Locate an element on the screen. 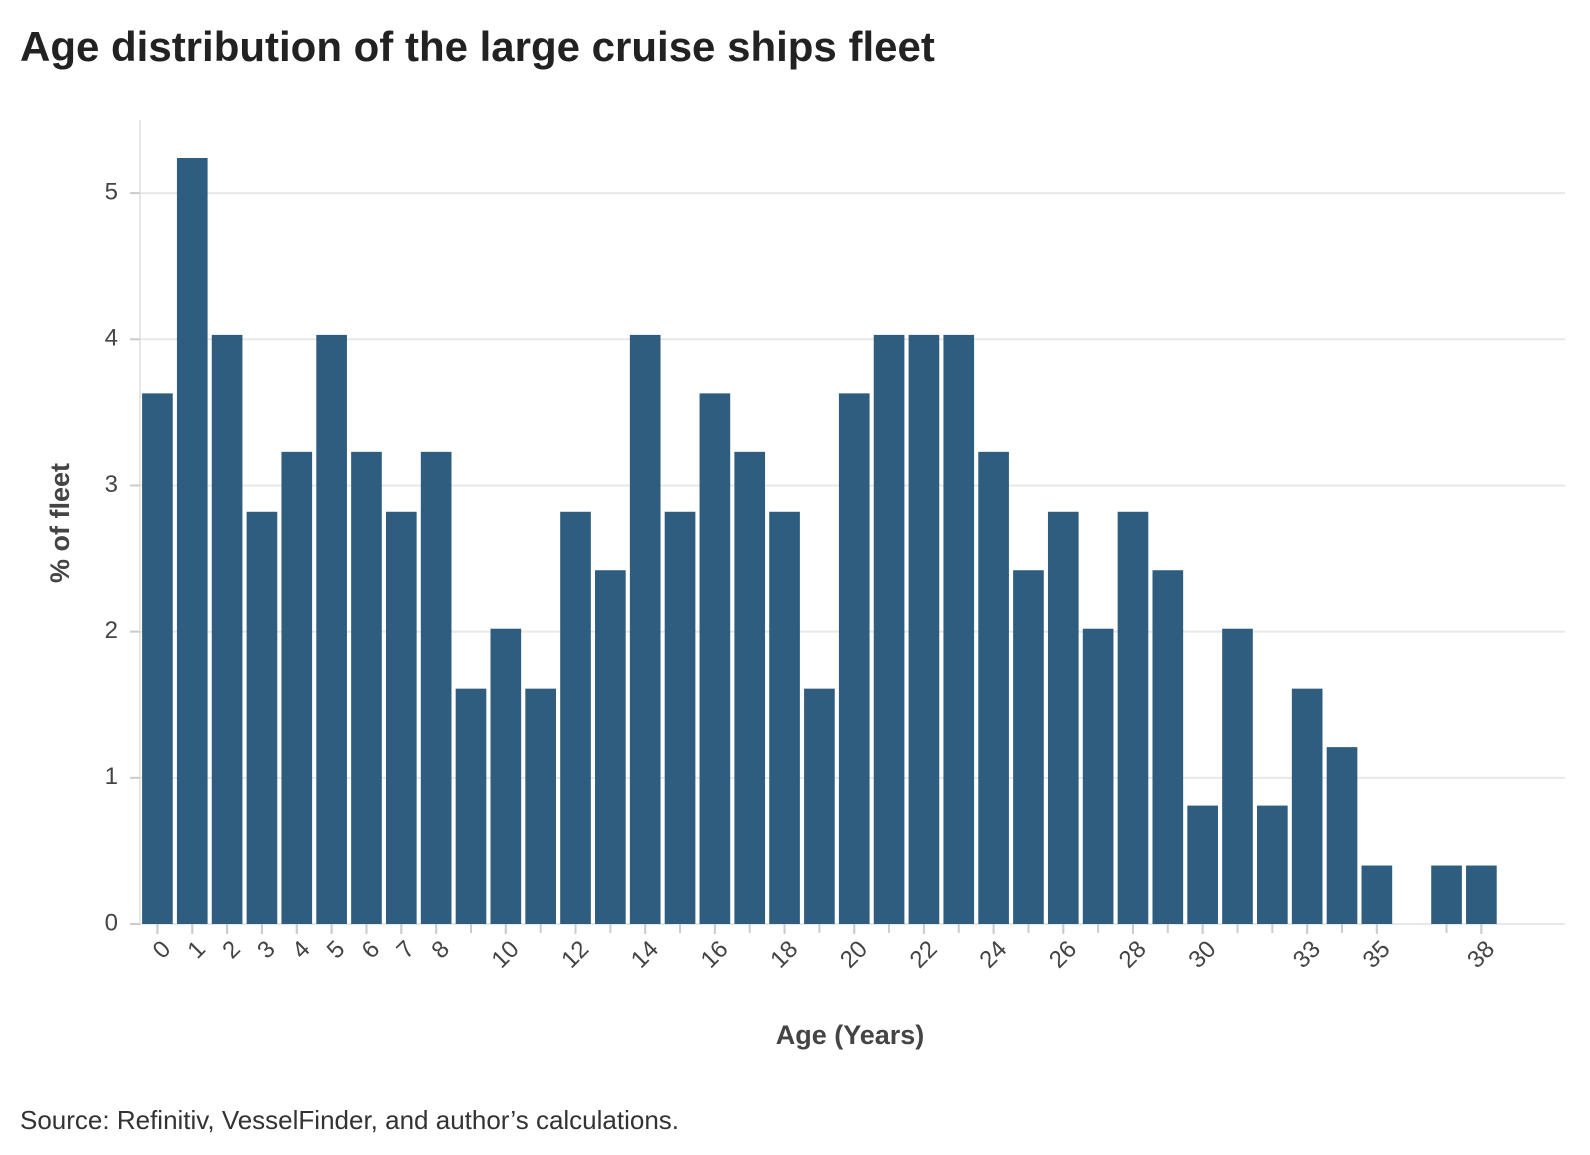  y-tick-label: 2 is located at coordinates (111, 630).